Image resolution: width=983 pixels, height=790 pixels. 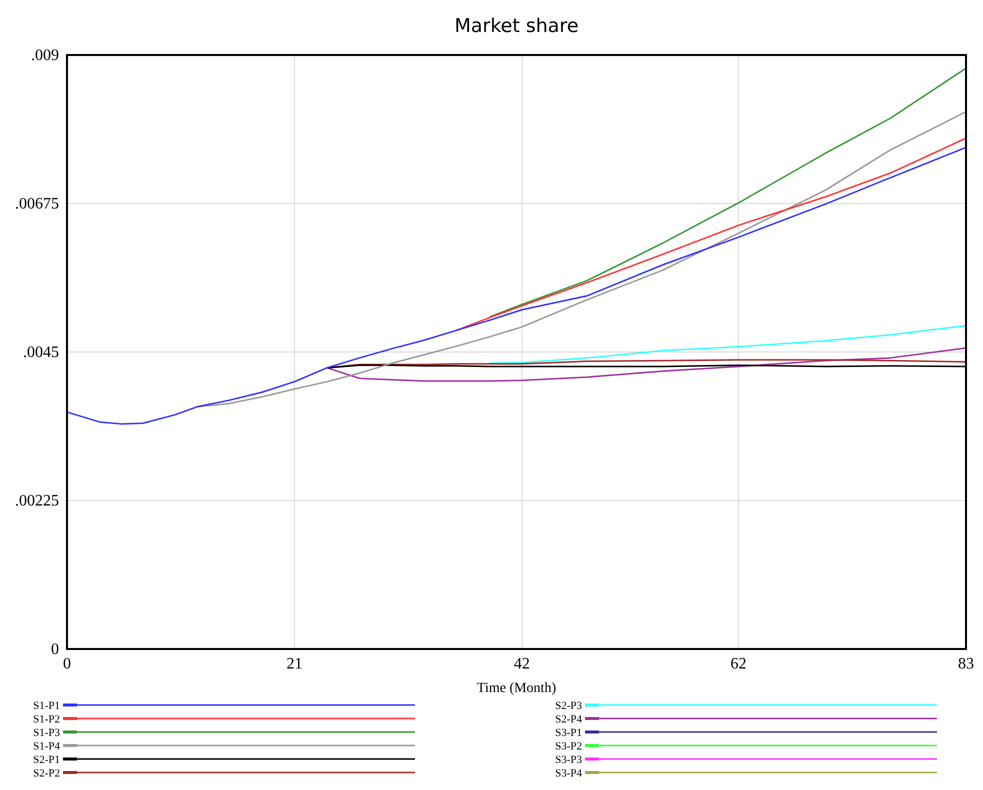 What do you see at coordinates (46, 746) in the screenshot?
I see `legend-label: S1-P4` at bounding box center [46, 746].